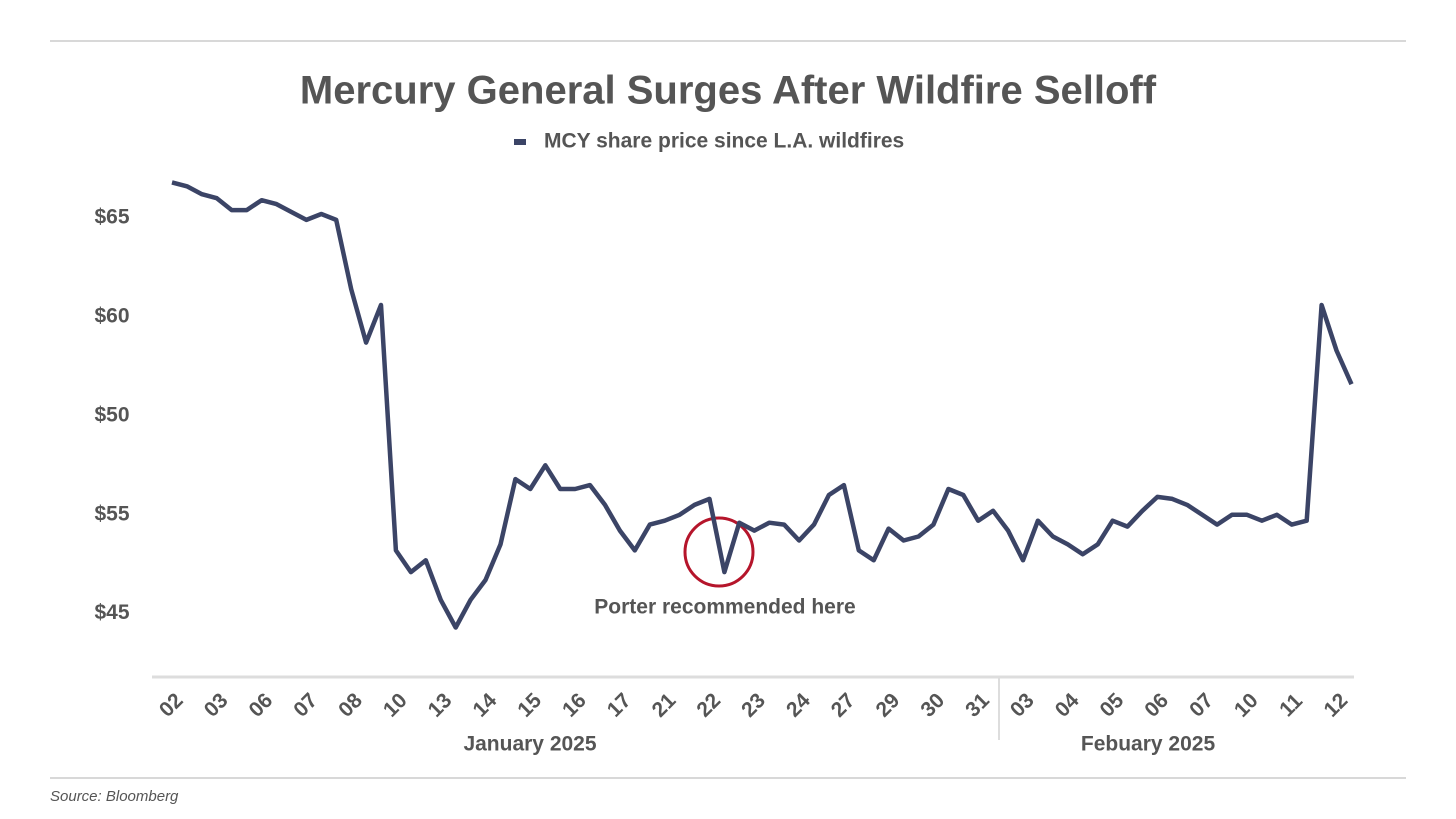 Image resolution: width=1456 pixels, height=819 pixels. I want to click on x-tick-label: 12, so click(1335, 705).